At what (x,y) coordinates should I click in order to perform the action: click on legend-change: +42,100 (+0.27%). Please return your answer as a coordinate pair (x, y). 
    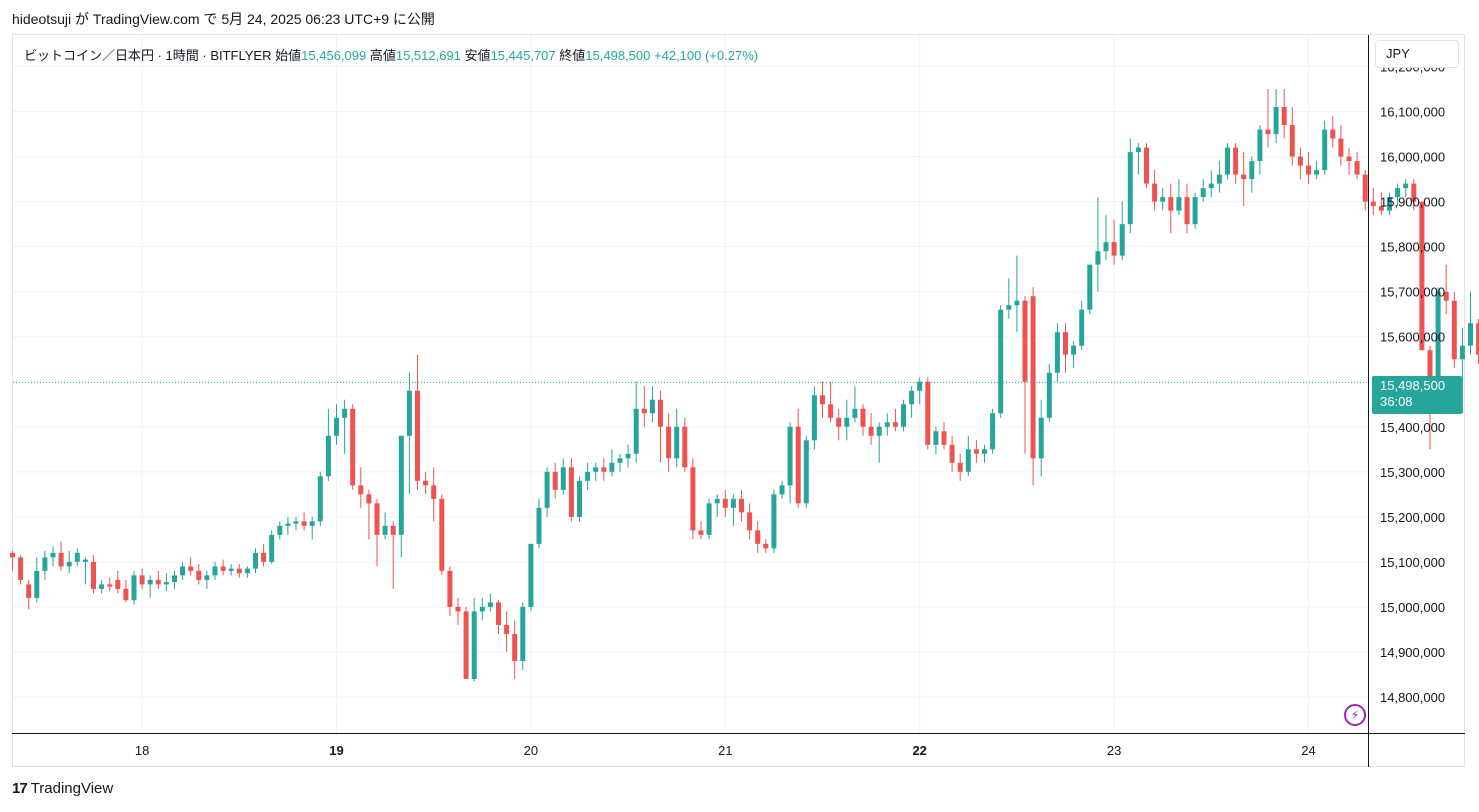
    Looking at the image, I should click on (706, 55).